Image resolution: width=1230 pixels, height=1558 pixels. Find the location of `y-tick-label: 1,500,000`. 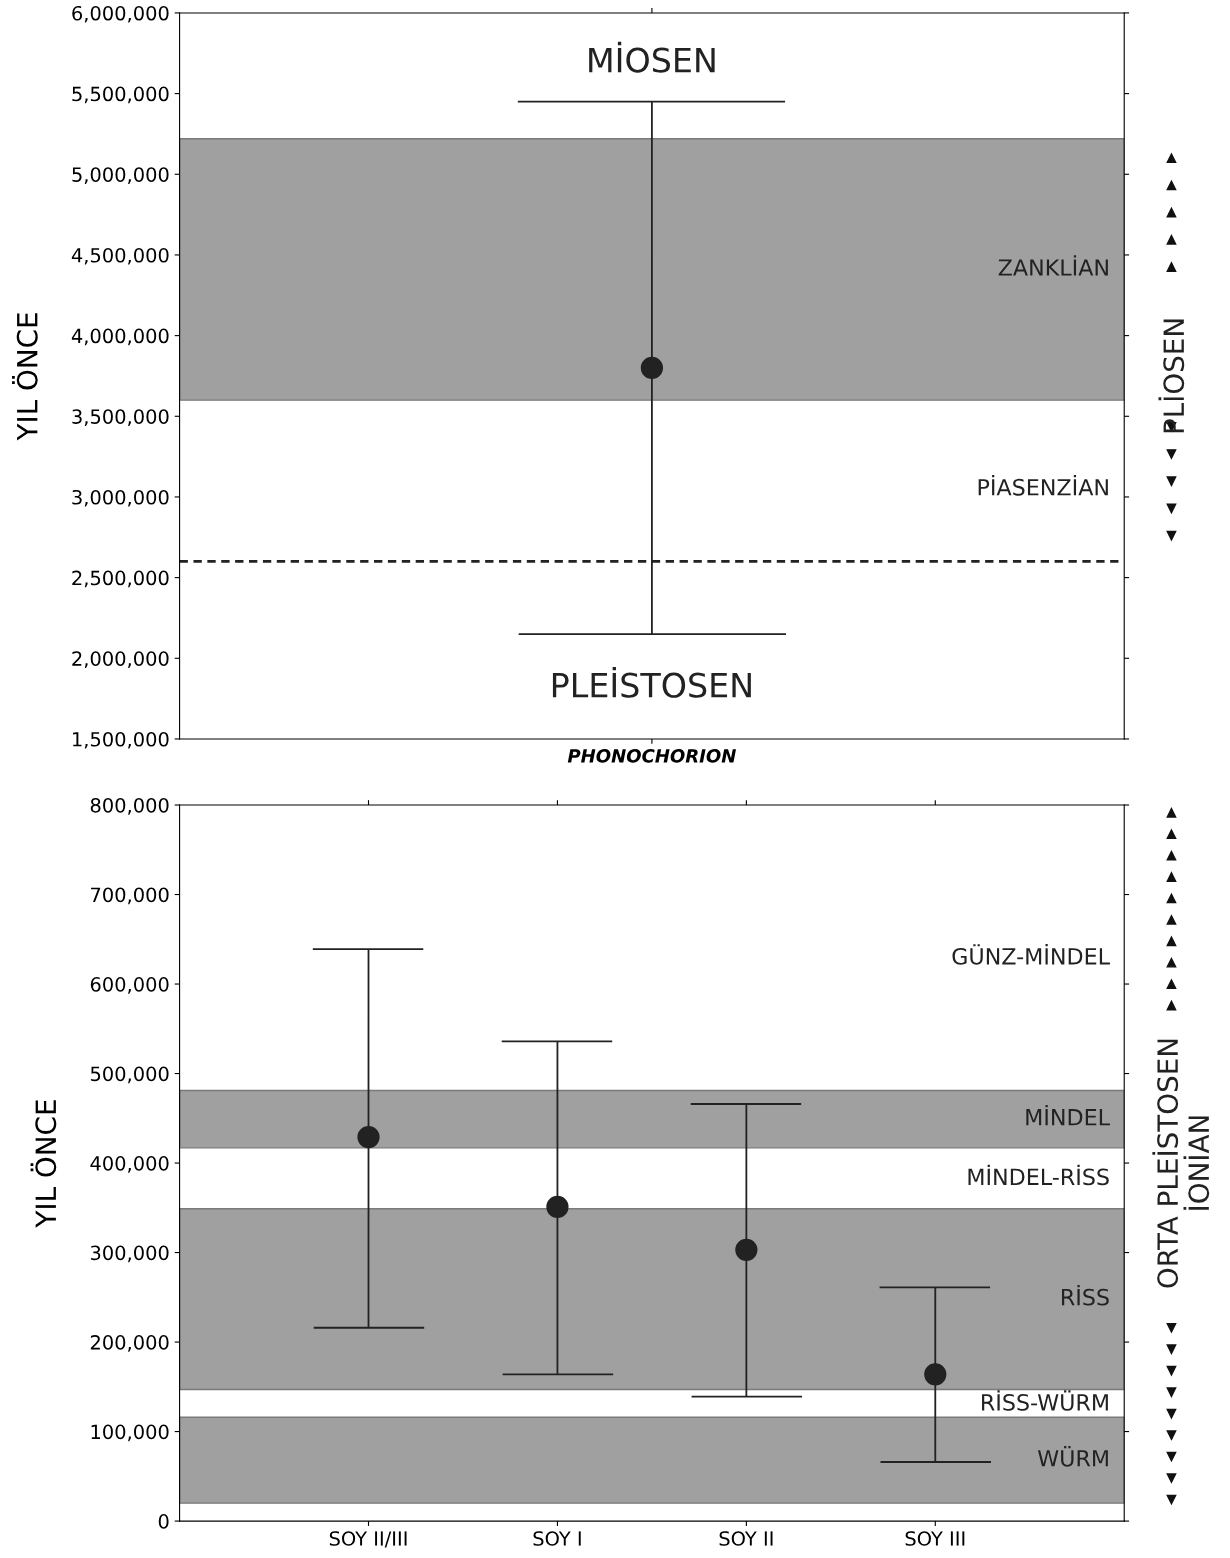

y-tick-label: 1,500,000 is located at coordinates (121, 740).